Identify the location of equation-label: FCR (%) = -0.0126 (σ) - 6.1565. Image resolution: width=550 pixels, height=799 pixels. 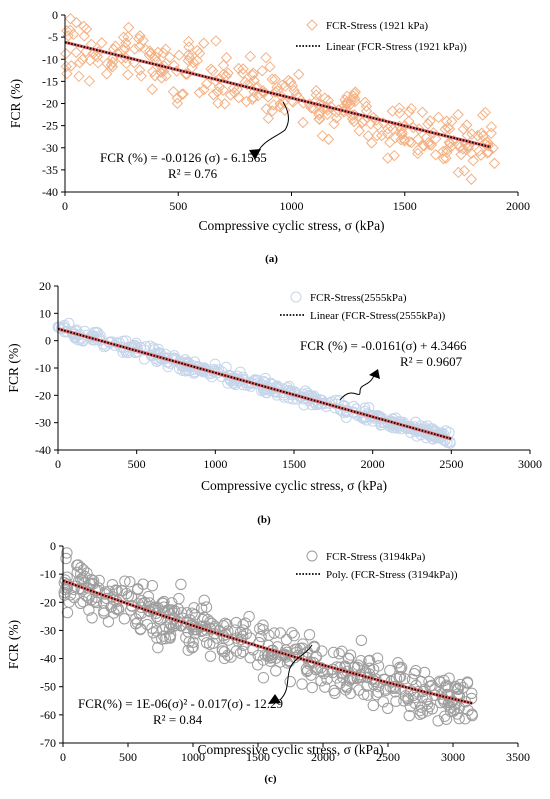
(183, 157).